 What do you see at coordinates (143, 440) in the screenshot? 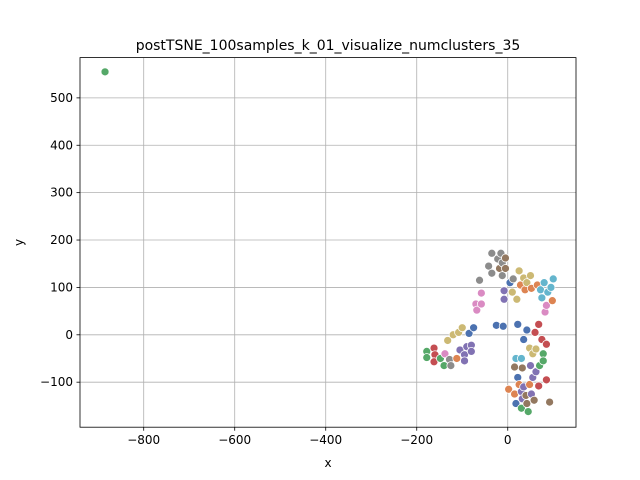
I see `x-tick-label: −800` at bounding box center [143, 440].